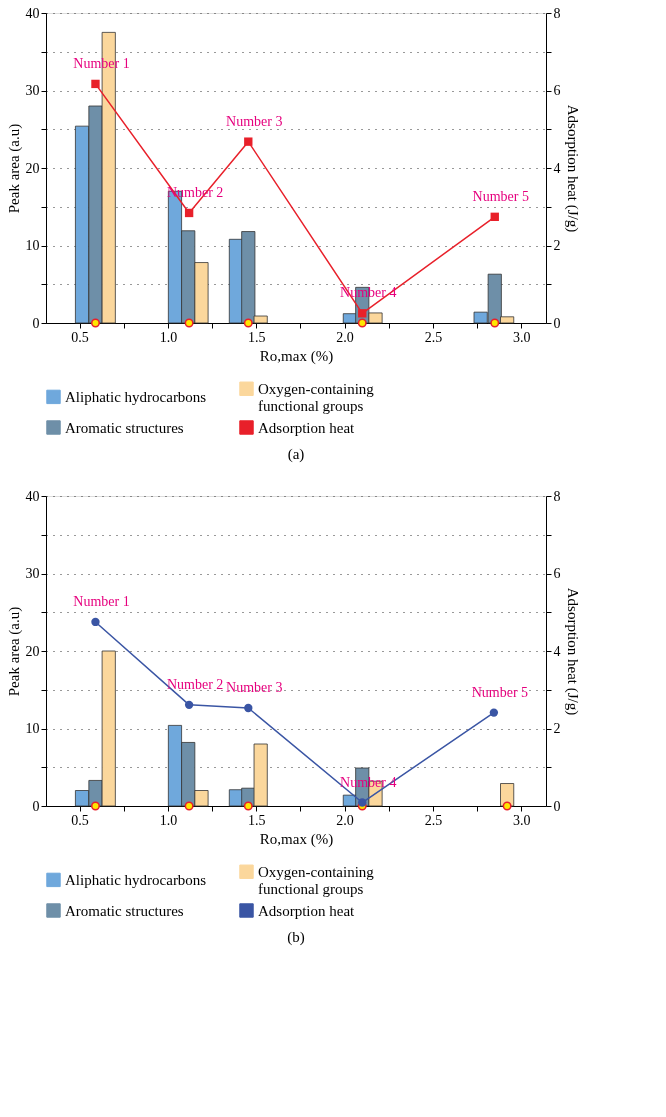  I want to click on text: (b), so click(296, 937).